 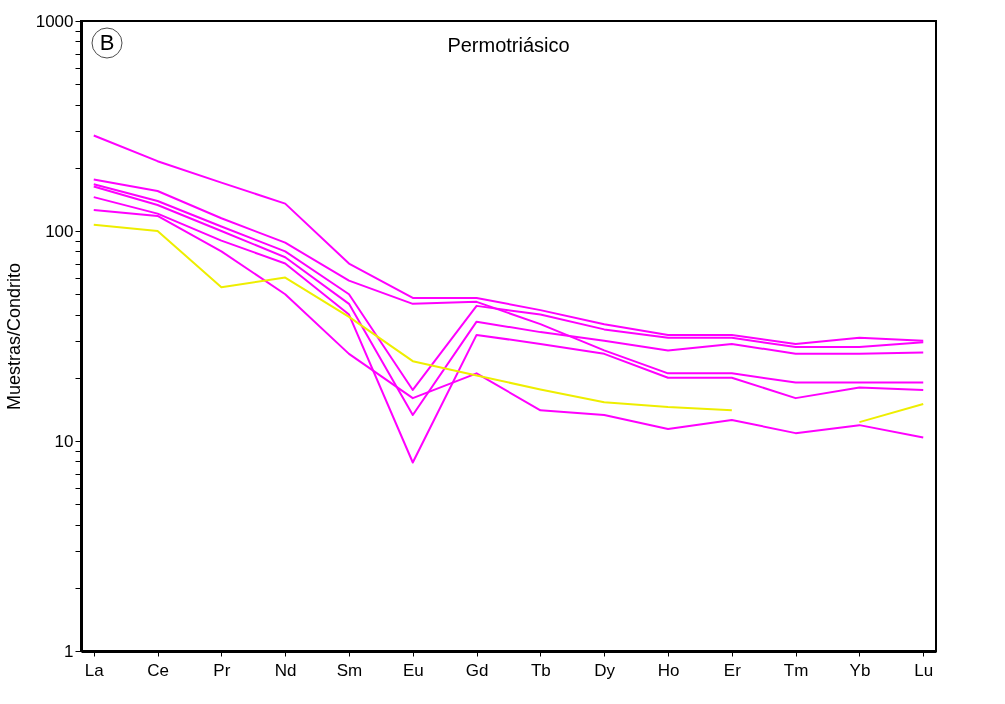 I want to click on x-tick-label: Er, so click(x=732, y=670).